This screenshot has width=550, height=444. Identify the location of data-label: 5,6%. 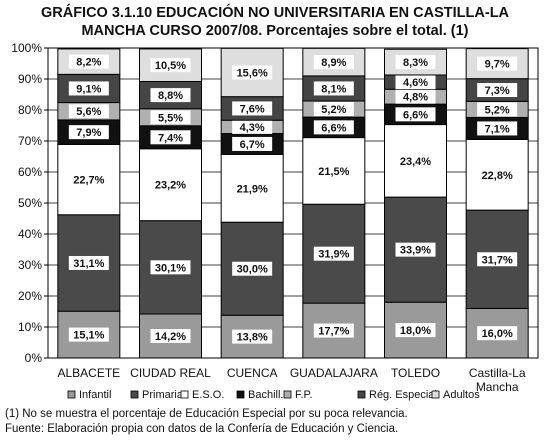
(88, 112).